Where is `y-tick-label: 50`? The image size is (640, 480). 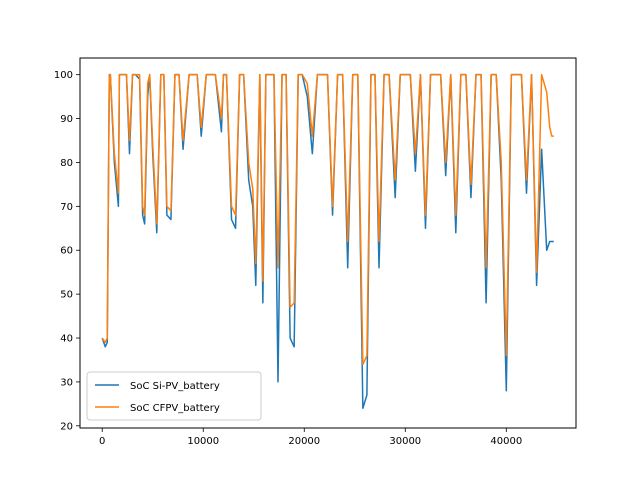 y-tick-label: 50 is located at coordinates (66, 295).